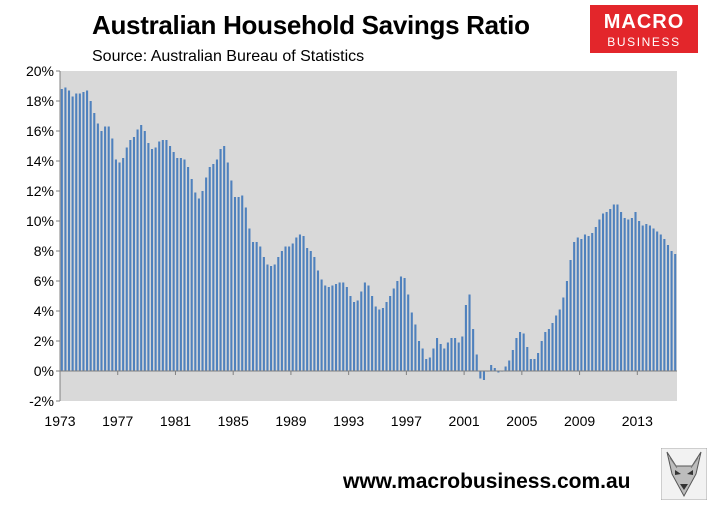 The image size is (715, 508). What do you see at coordinates (59, 421) in the screenshot?
I see `x-tick-label: 1973` at bounding box center [59, 421].